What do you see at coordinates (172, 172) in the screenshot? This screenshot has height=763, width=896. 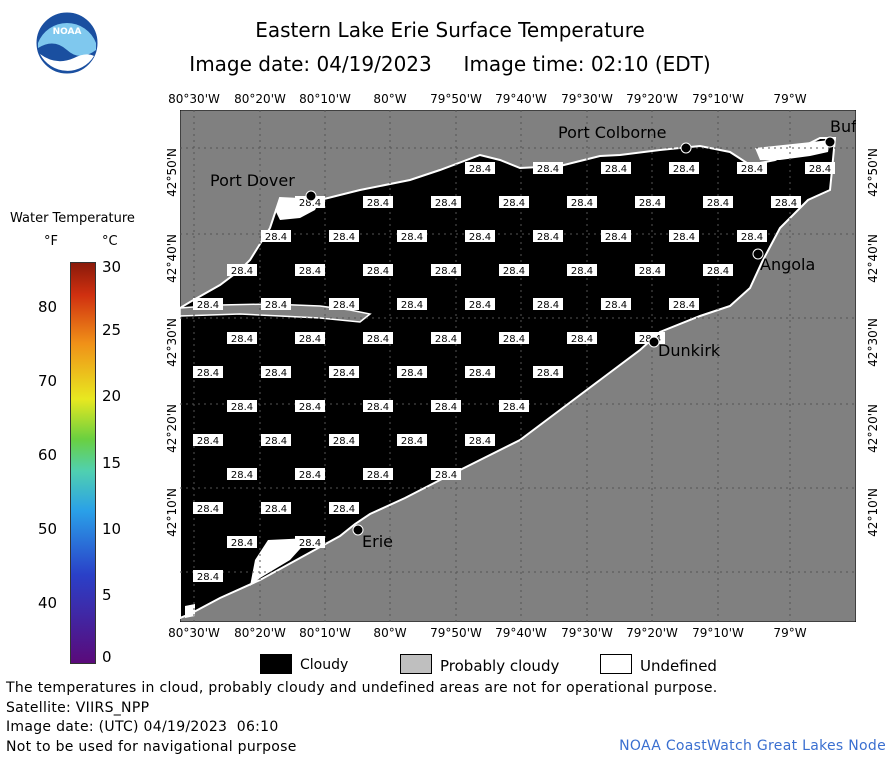 I see `lat-label-left: 42°50'N` at bounding box center [172, 172].